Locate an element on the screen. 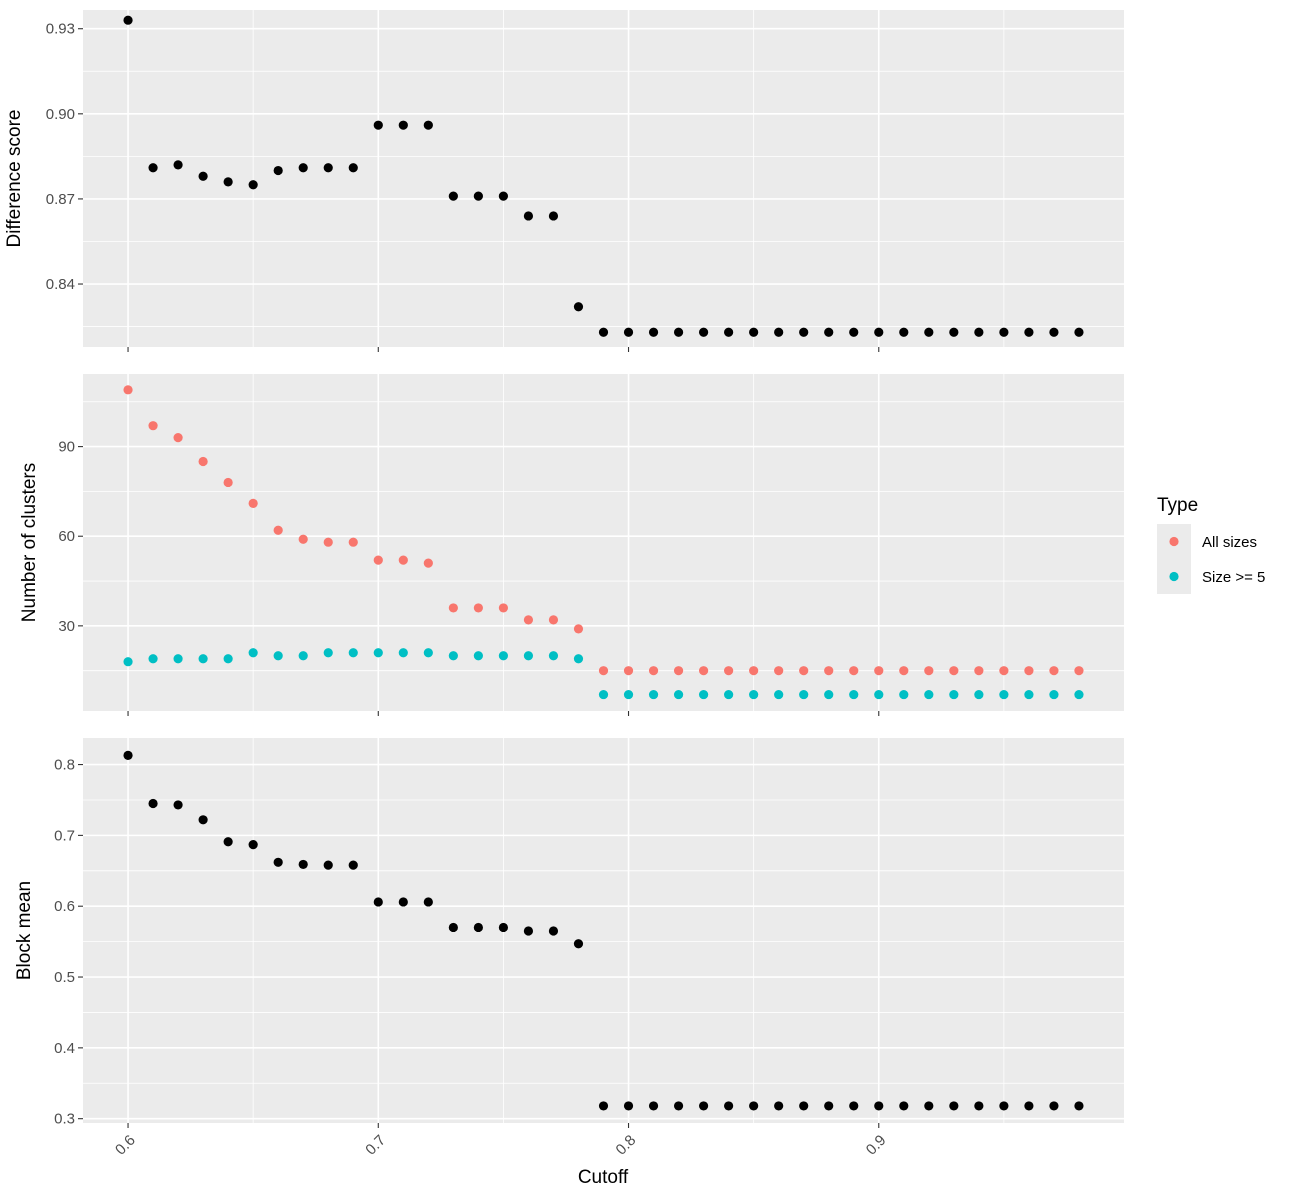  y-tick-label: 60 is located at coordinates (66, 536).